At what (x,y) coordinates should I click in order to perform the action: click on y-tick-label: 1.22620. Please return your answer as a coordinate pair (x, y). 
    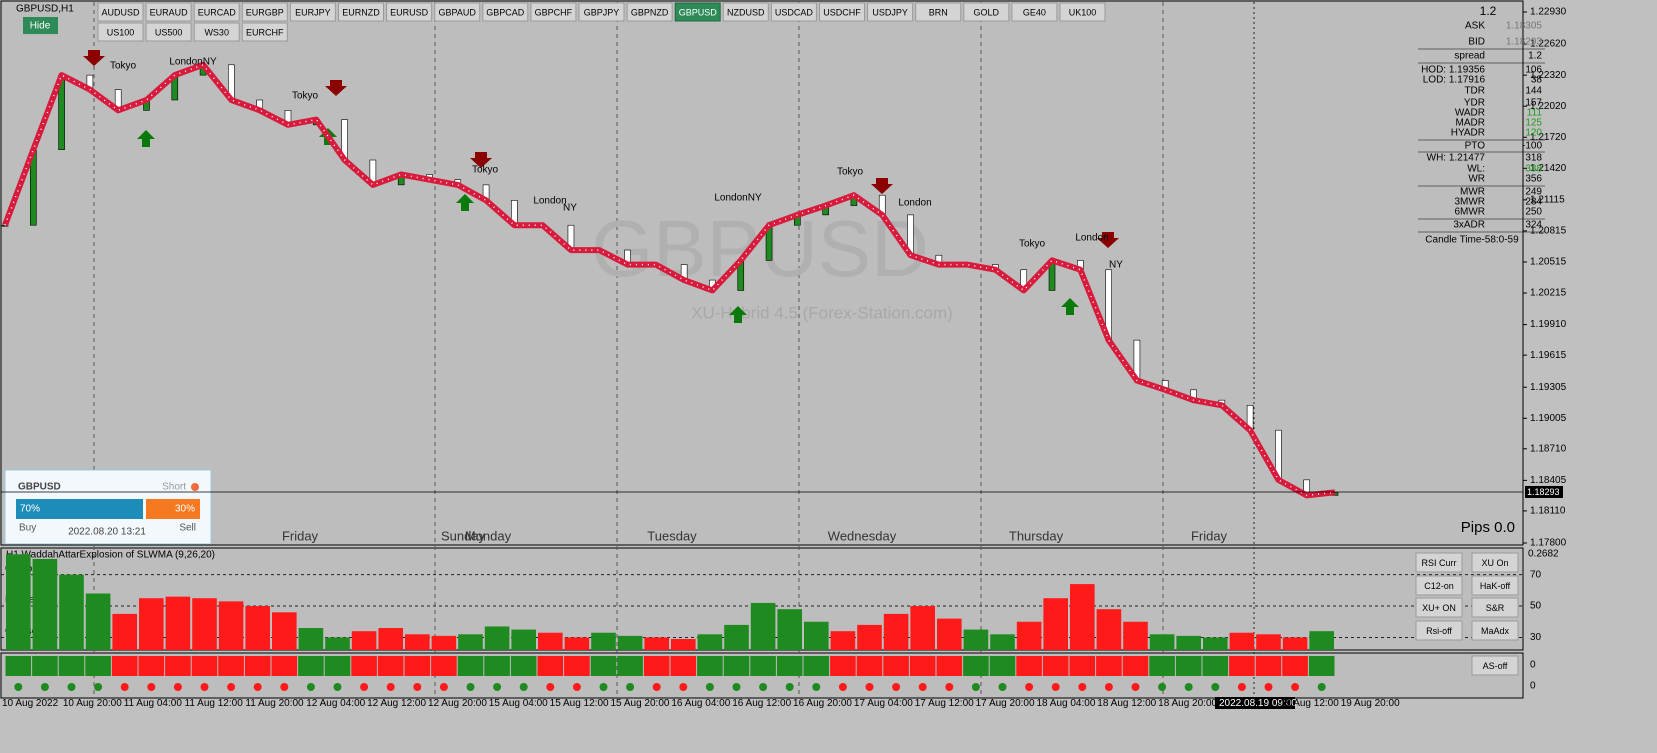
    Looking at the image, I should click on (1548, 44).